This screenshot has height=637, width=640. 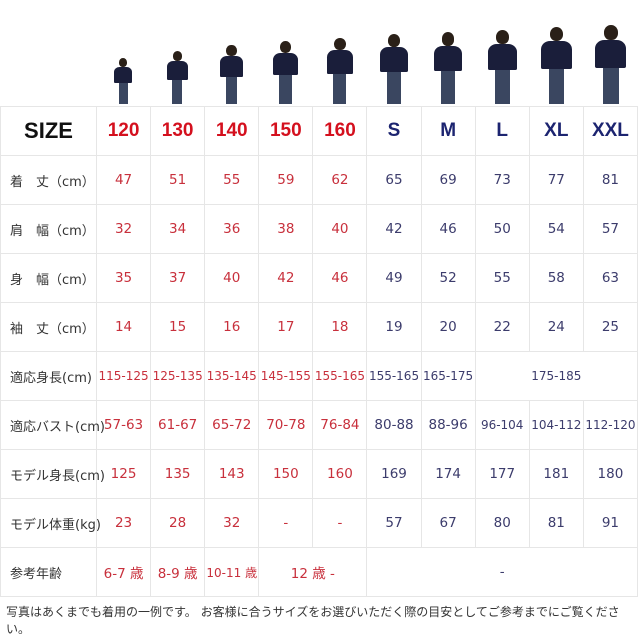 What do you see at coordinates (286, 474) in the screenshot?
I see `table-cell: 150` at bounding box center [286, 474].